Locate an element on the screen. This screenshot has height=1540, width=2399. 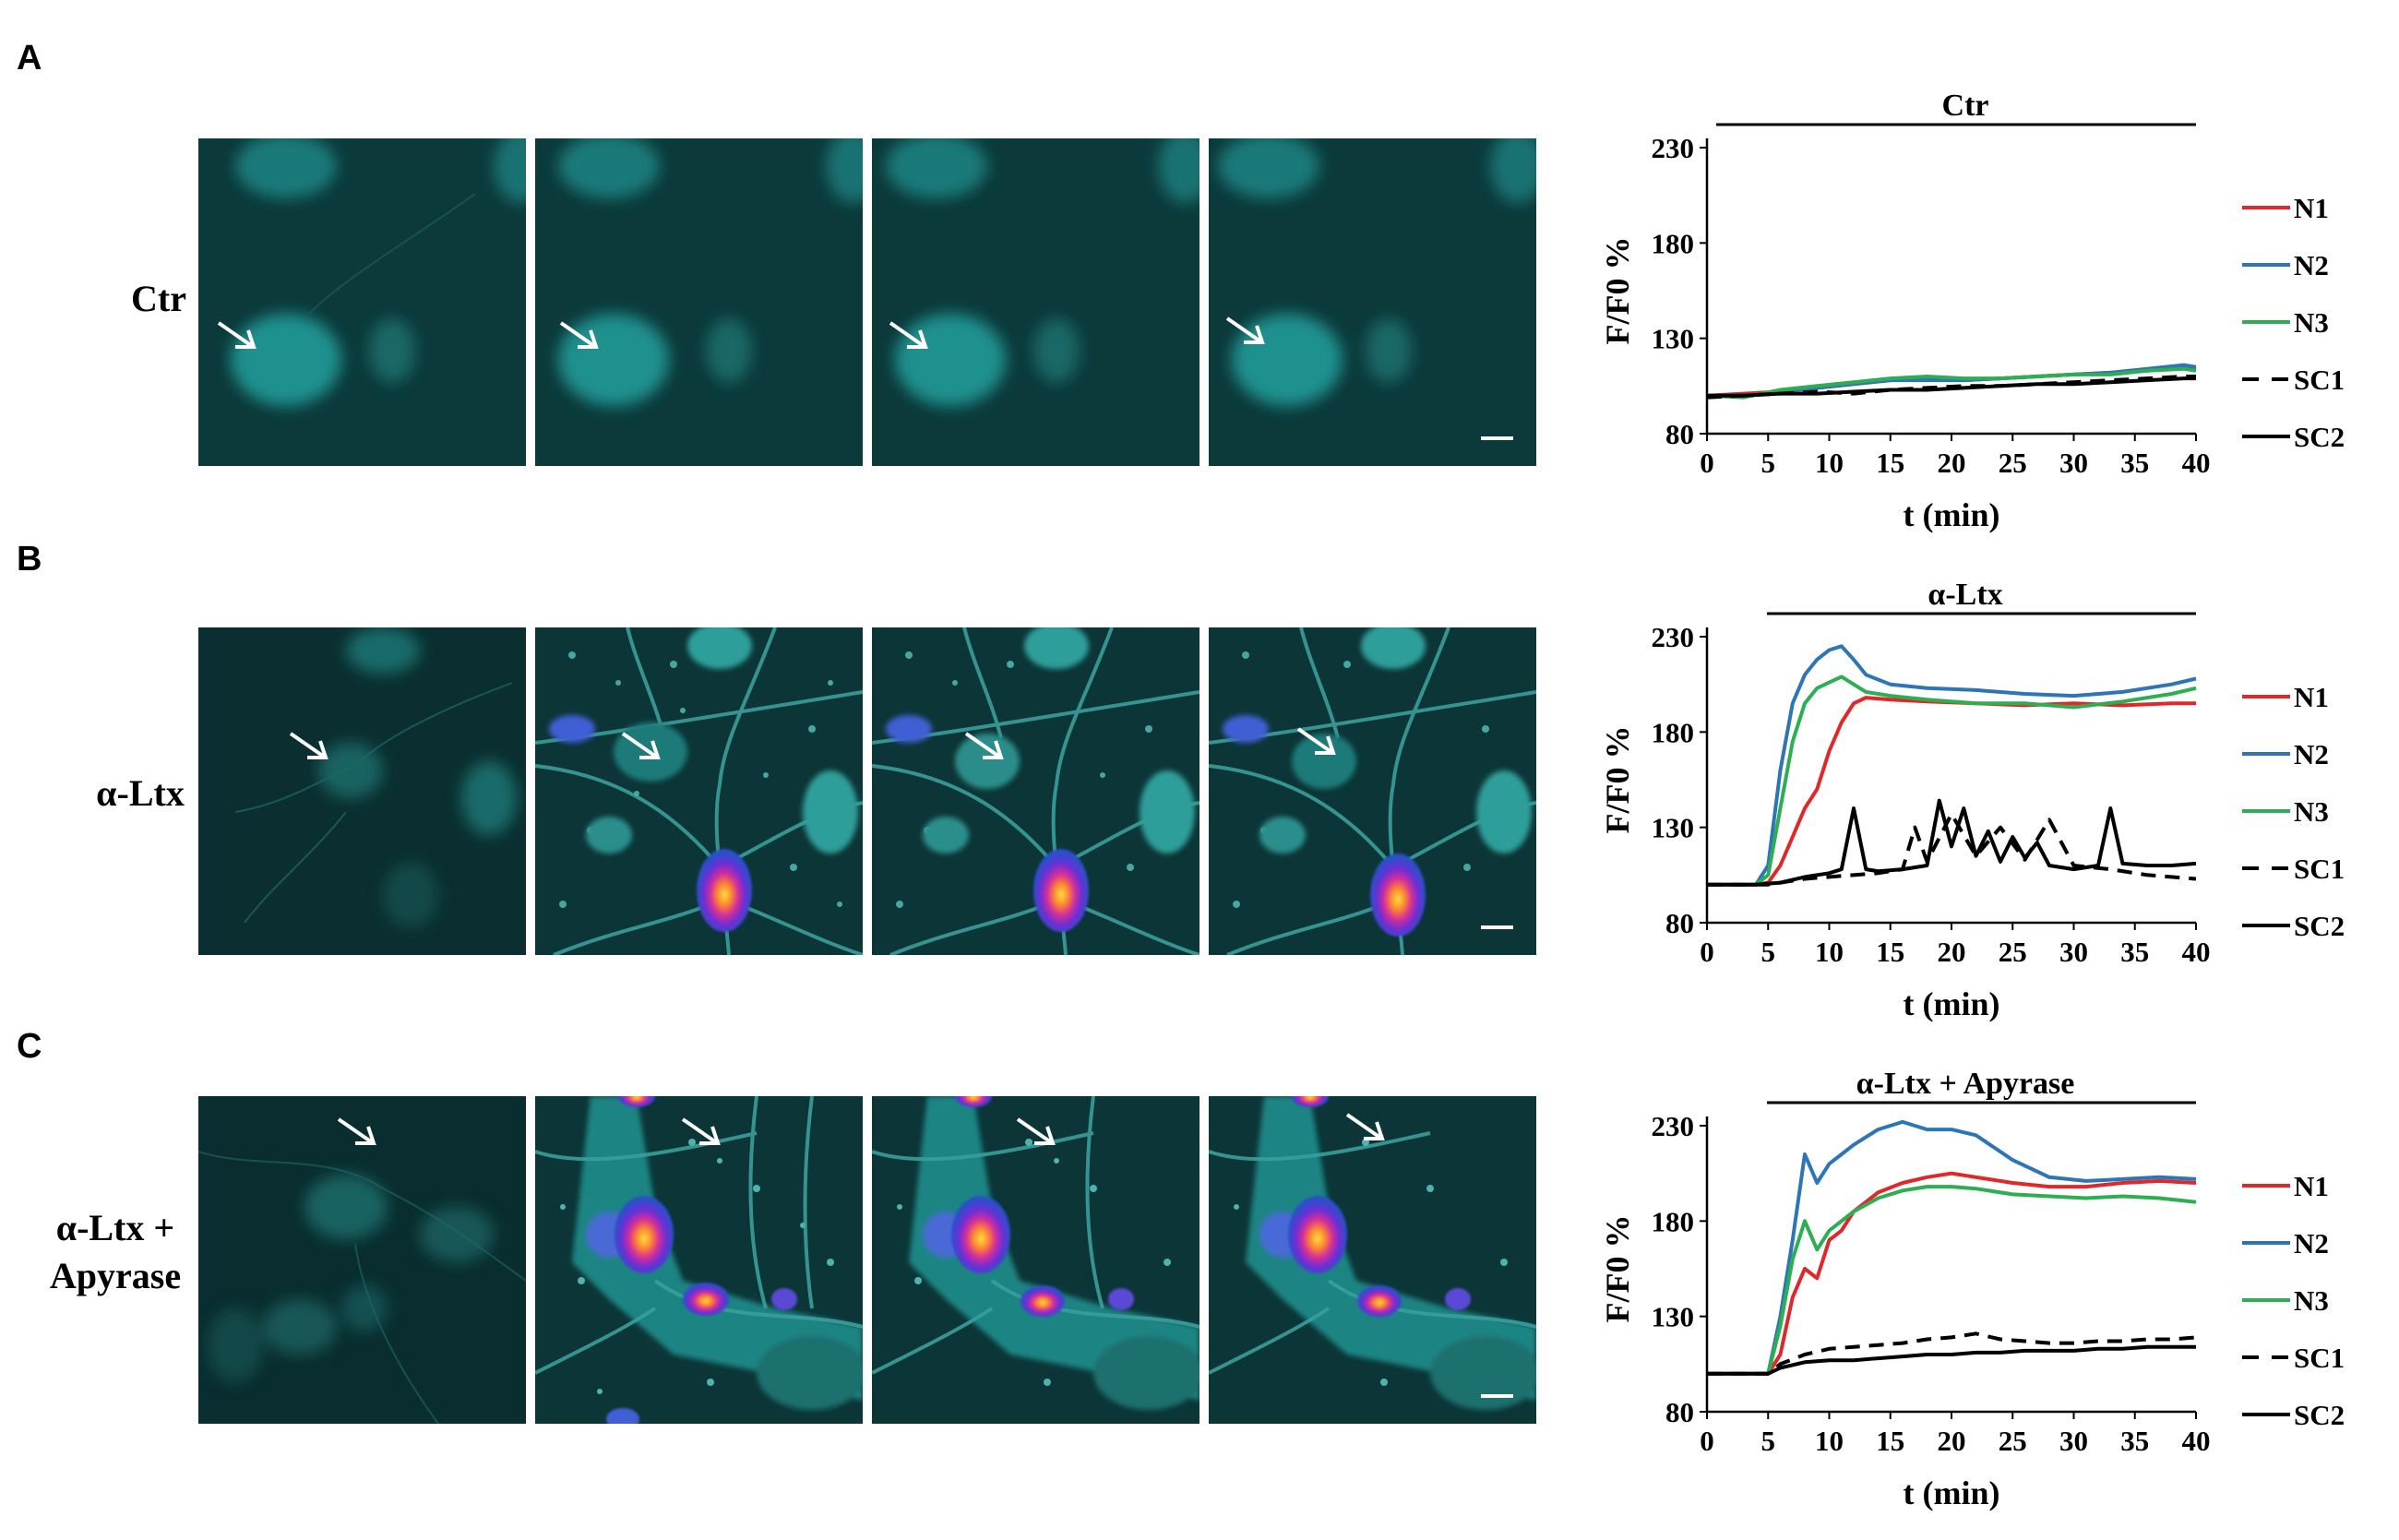
panel-letter-c: C is located at coordinates (29, 1046).